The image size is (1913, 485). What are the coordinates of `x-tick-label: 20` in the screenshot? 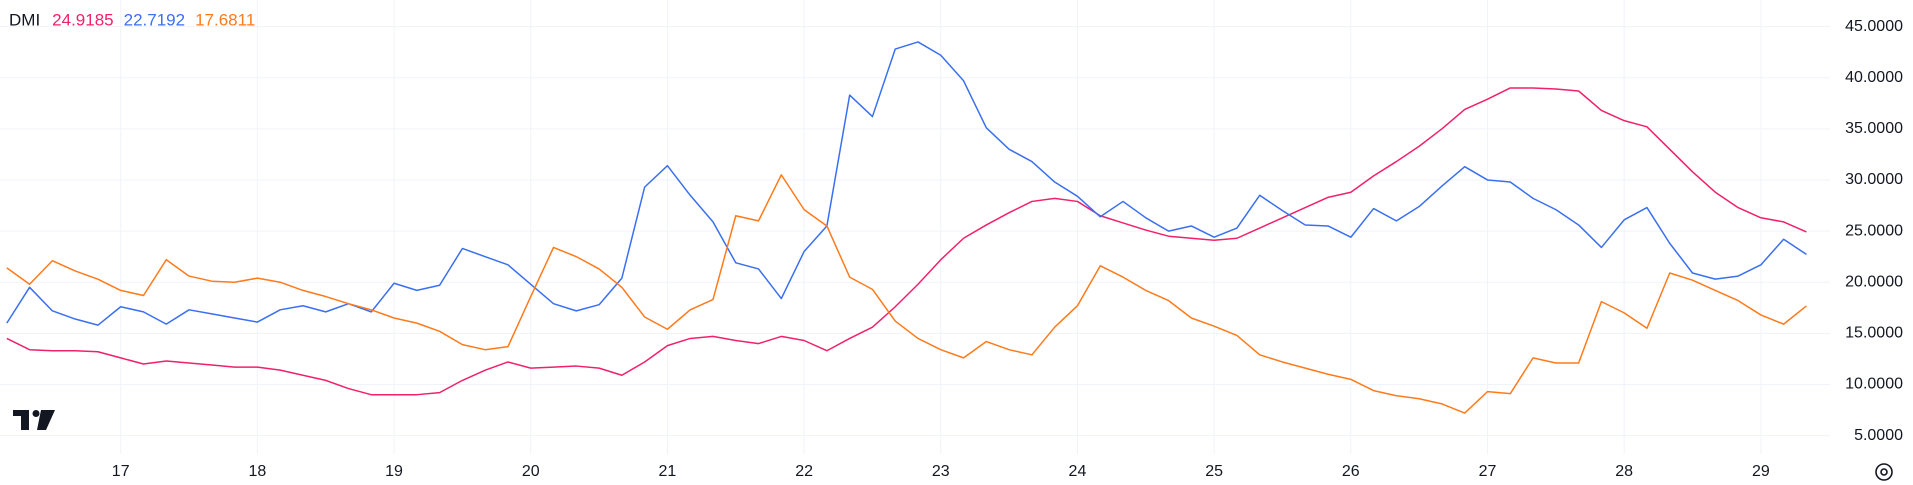 It's located at (531, 471).